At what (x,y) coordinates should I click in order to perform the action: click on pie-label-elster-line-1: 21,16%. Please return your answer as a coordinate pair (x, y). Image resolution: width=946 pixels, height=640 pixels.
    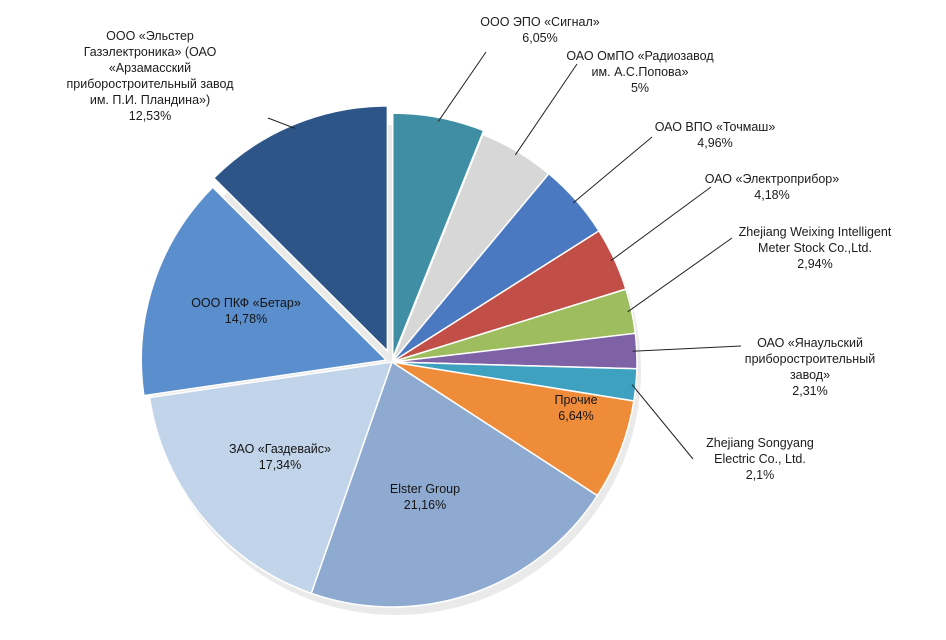
    Looking at the image, I should click on (425, 505).